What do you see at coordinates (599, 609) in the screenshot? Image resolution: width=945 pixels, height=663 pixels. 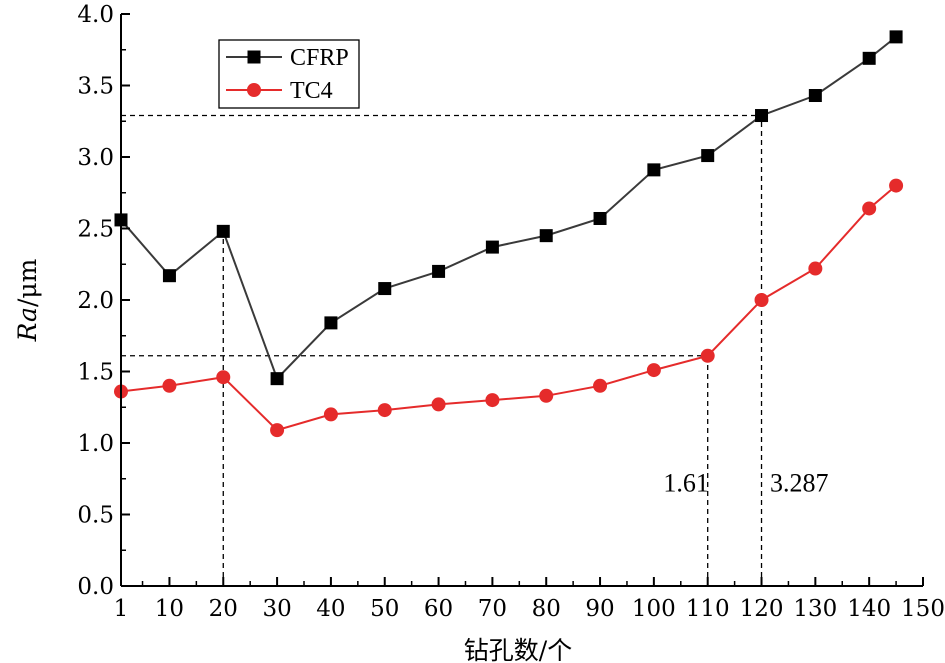 I see `x-tick-label: 90` at bounding box center [599, 609].